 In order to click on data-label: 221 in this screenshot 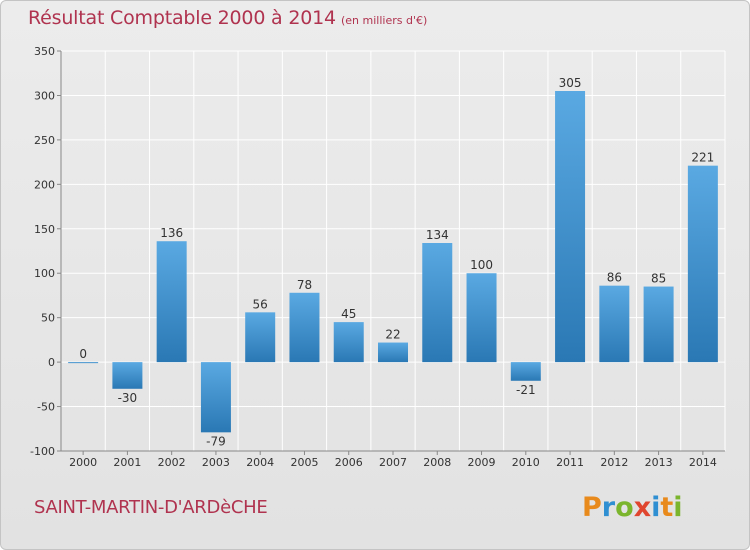, I will do `click(702, 158)`.